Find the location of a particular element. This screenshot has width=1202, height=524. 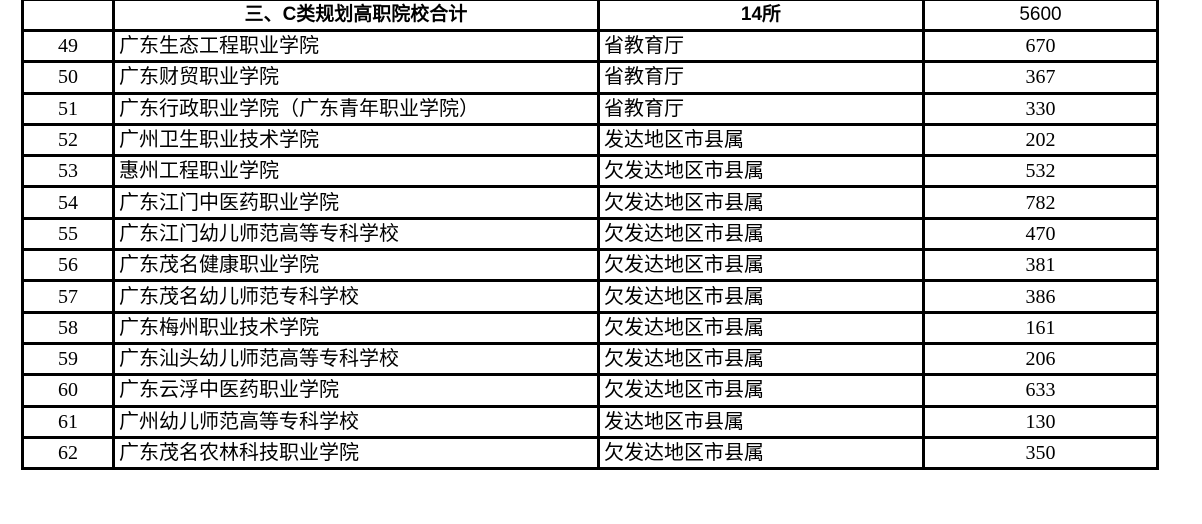

table-row: 51 广东行政职业学院（广东青年职业学院） 省教育厅 330 is located at coordinates (590, 108).